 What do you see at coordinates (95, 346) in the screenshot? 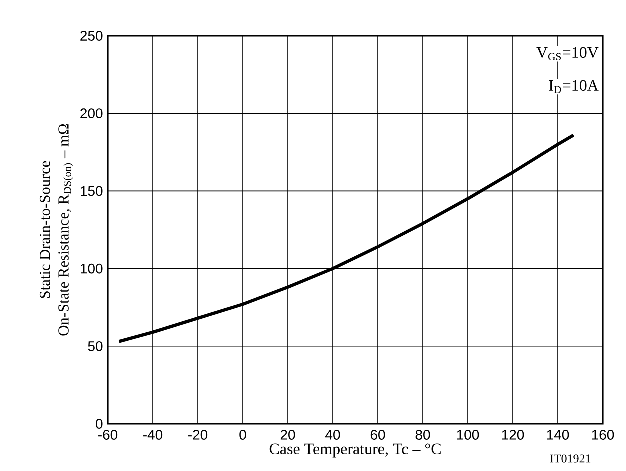
I see `y-tick-label: 50` at bounding box center [95, 346].